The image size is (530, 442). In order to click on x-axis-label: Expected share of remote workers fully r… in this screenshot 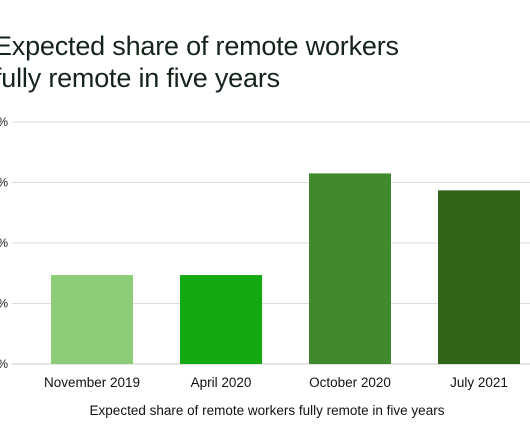, I will do `click(267, 410)`.